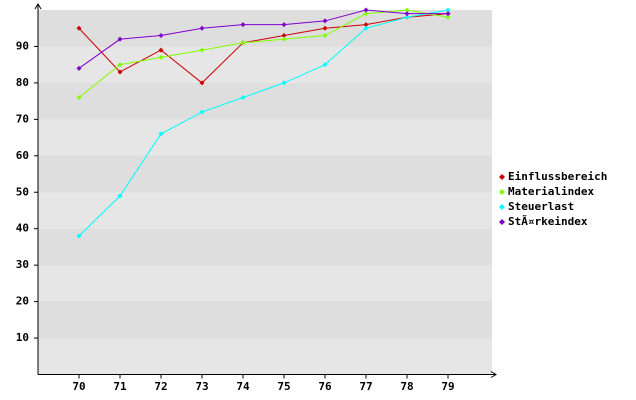 This screenshot has width=636, height=400. Describe the element at coordinates (548, 221) in the screenshot. I see `legend-label: StÃ¤rkeindex` at that location.